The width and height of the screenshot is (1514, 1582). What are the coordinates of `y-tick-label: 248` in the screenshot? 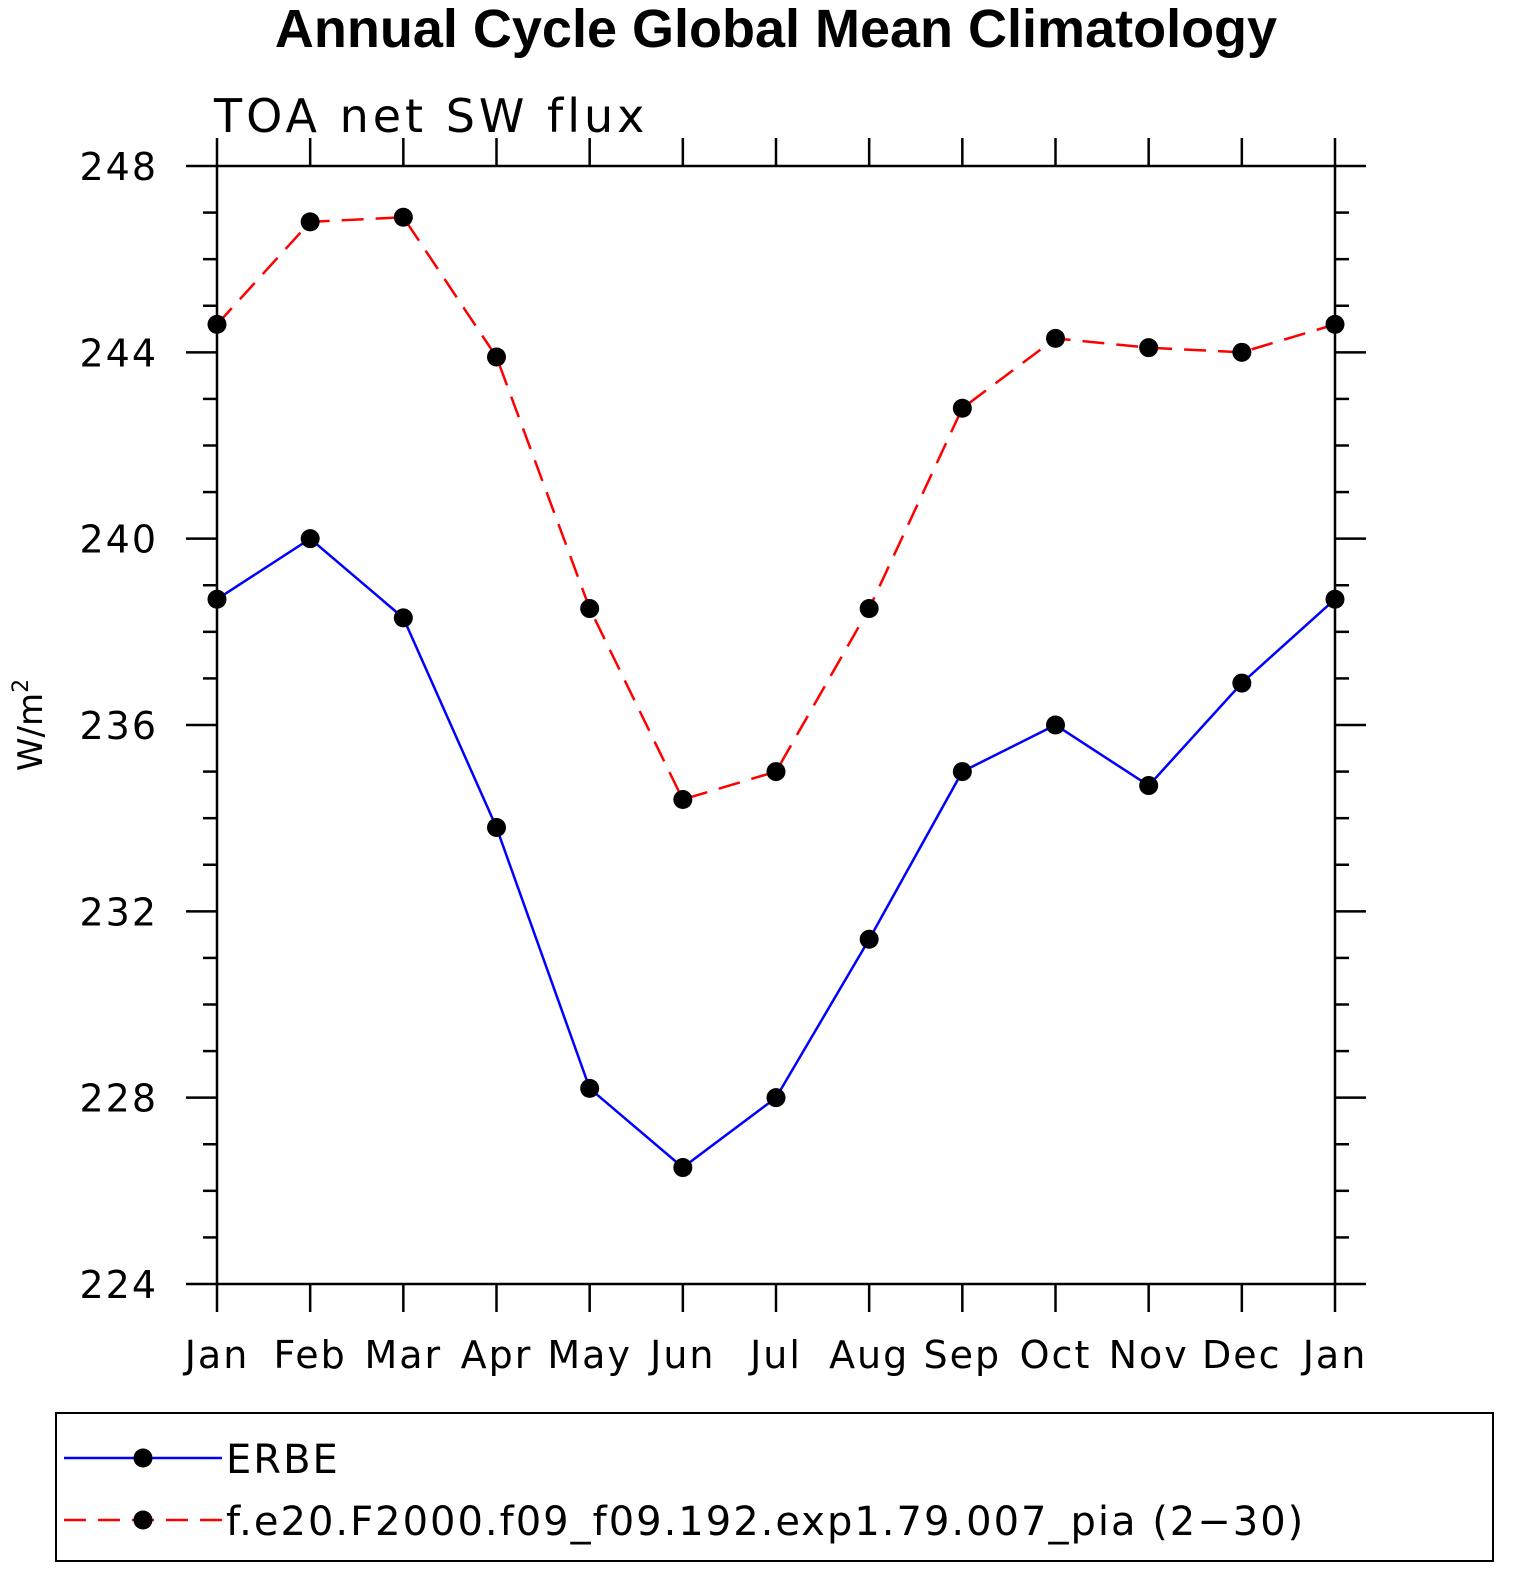 It's located at (118, 167).